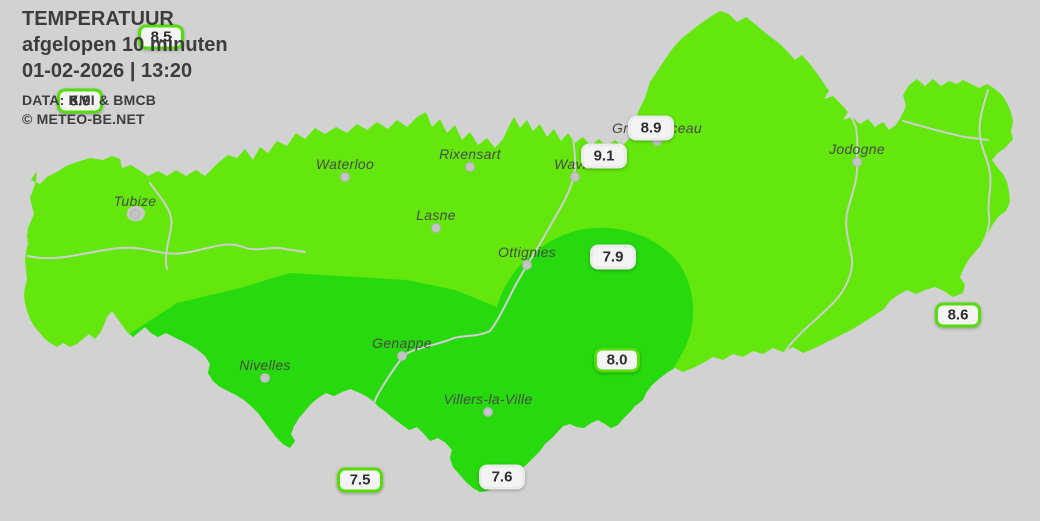 The height and width of the screenshot is (521, 1040). What do you see at coordinates (107, 71) in the screenshot?
I see `datetime: 01-02-2026 | 13:20` at bounding box center [107, 71].